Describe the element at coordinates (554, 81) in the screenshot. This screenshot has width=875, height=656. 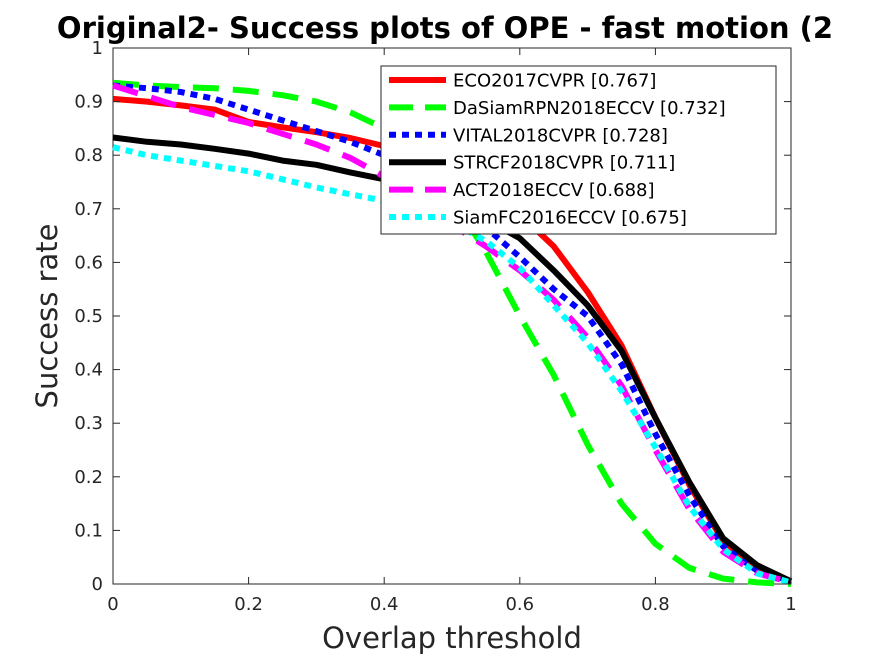
I see `legend-label-0: ECO2017CVPR [0.767]` at that location.